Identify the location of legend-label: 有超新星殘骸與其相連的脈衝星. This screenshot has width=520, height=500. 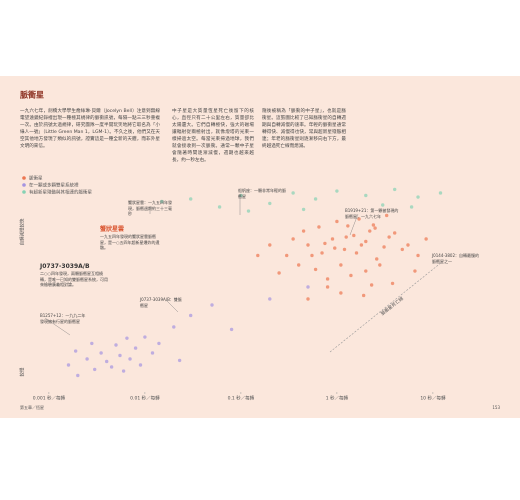
(60, 192).